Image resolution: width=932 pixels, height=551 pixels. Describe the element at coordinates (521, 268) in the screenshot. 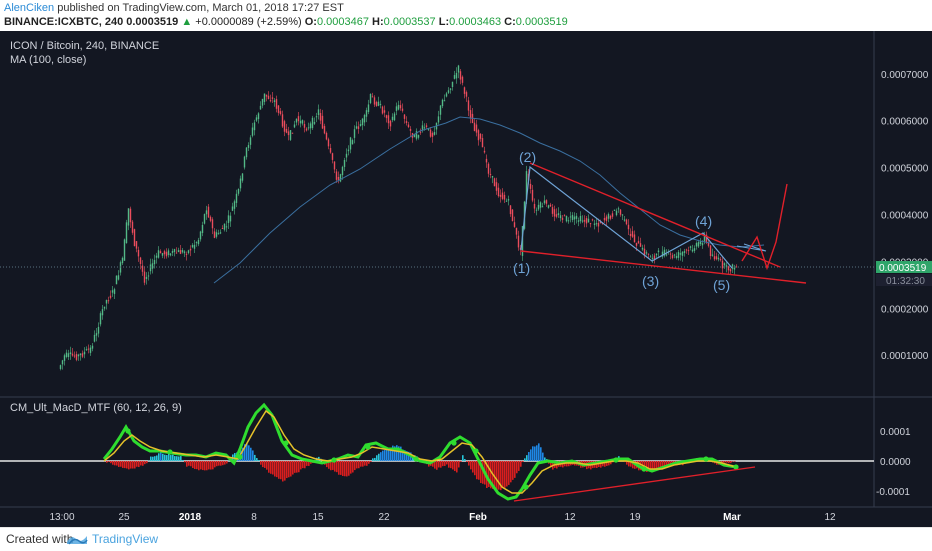

I see `wave-label-1: (1)` at that location.